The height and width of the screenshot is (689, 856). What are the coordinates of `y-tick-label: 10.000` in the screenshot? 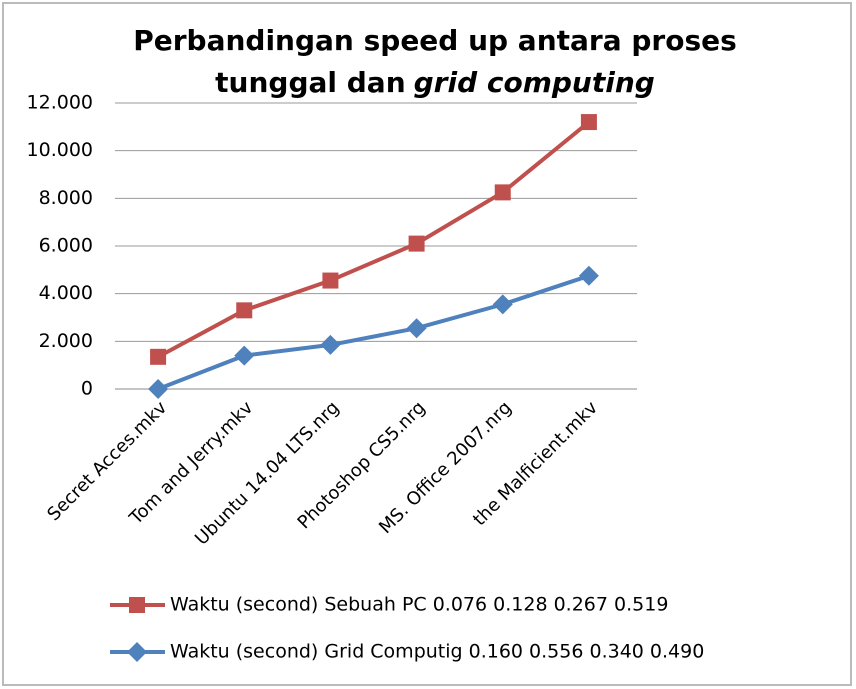 It's located at (60, 150).